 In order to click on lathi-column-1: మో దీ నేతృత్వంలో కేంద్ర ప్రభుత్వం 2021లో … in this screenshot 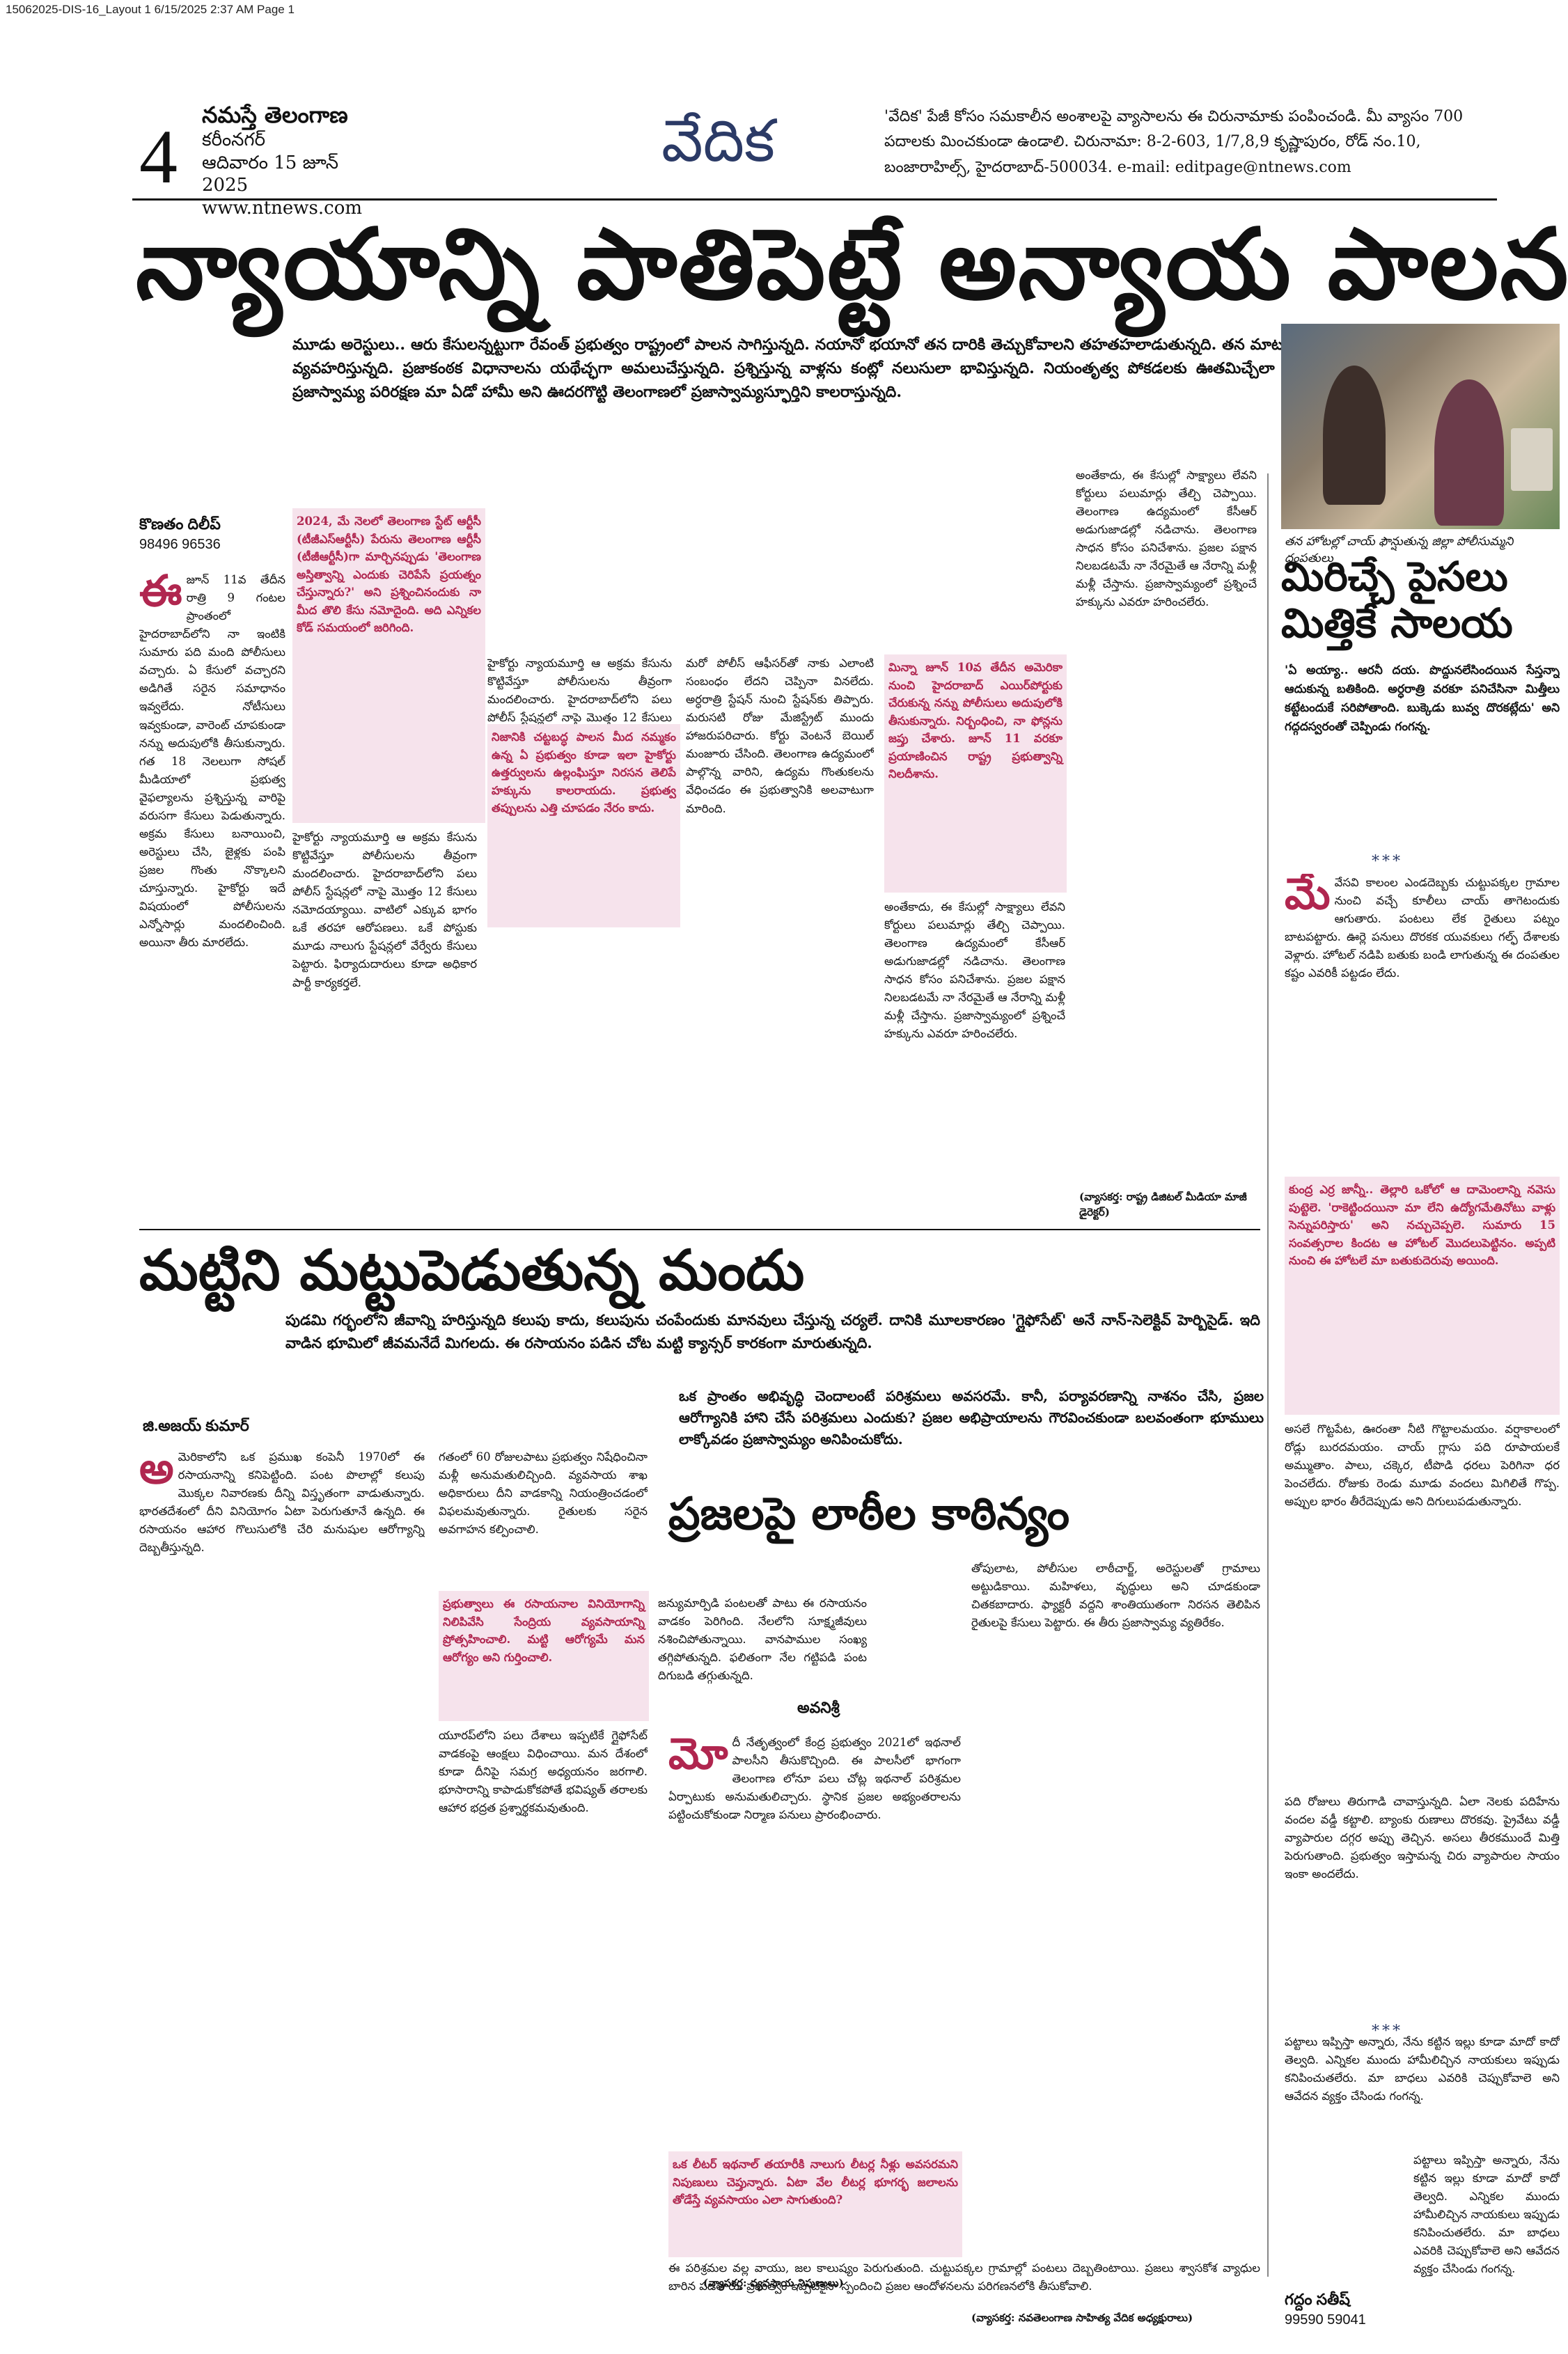, I will do `click(815, 1778)`.